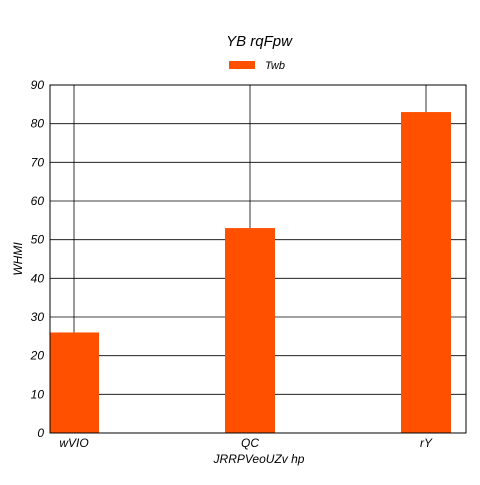  What do you see at coordinates (40, 433) in the screenshot?
I see `y-tick-label: 0` at bounding box center [40, 433].